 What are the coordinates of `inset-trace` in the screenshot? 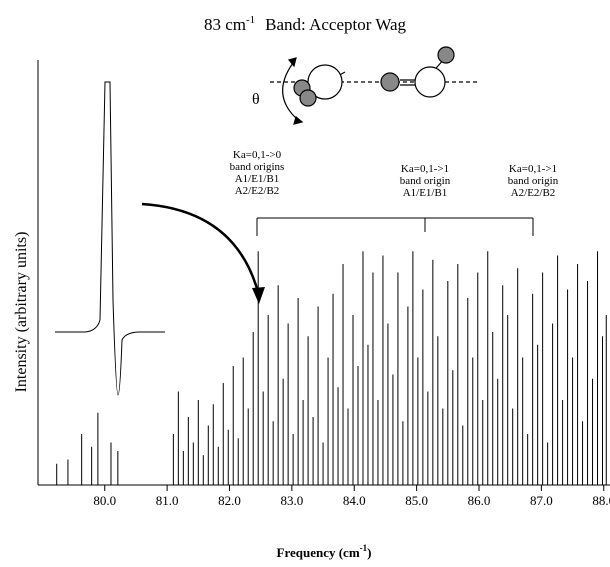 It's located at (110, 238).